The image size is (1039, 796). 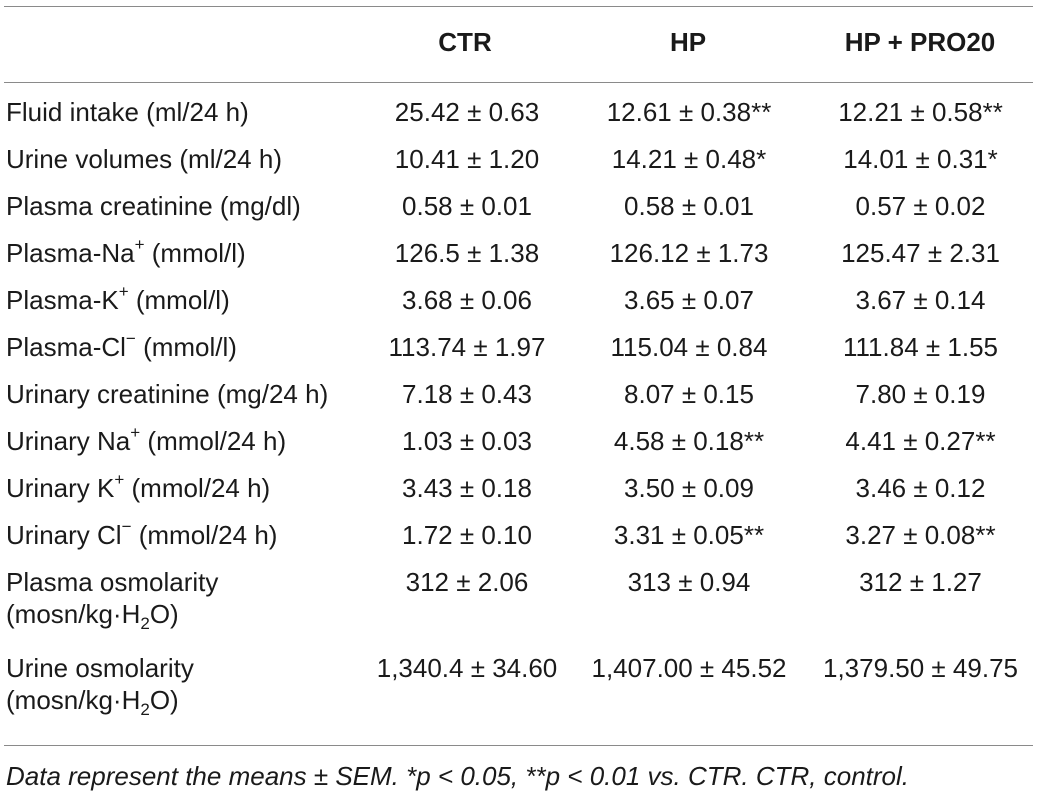 I want to click on value-cell: 313 ± 0.94, so click(x=689, y=582).